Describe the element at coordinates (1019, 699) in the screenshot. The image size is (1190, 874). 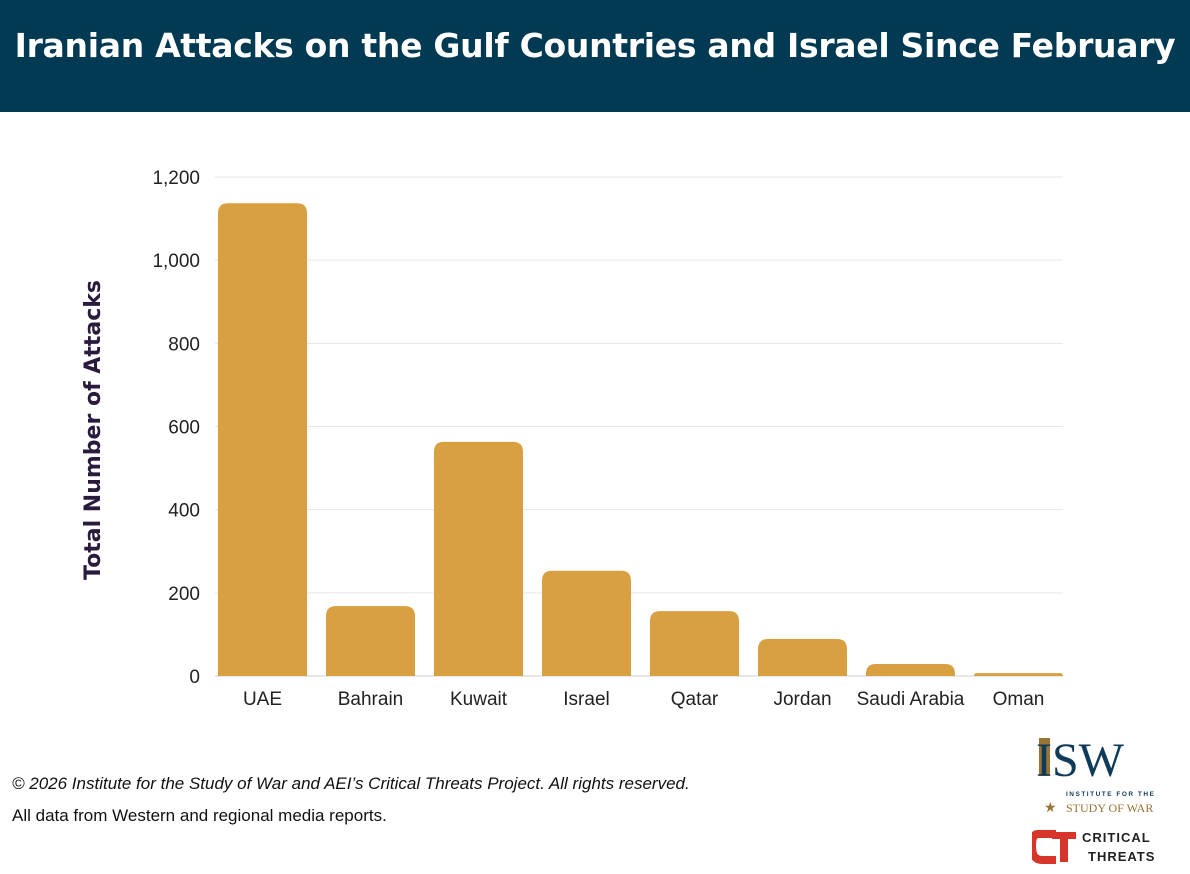
I see `x-tick-label: Oman` at that location.